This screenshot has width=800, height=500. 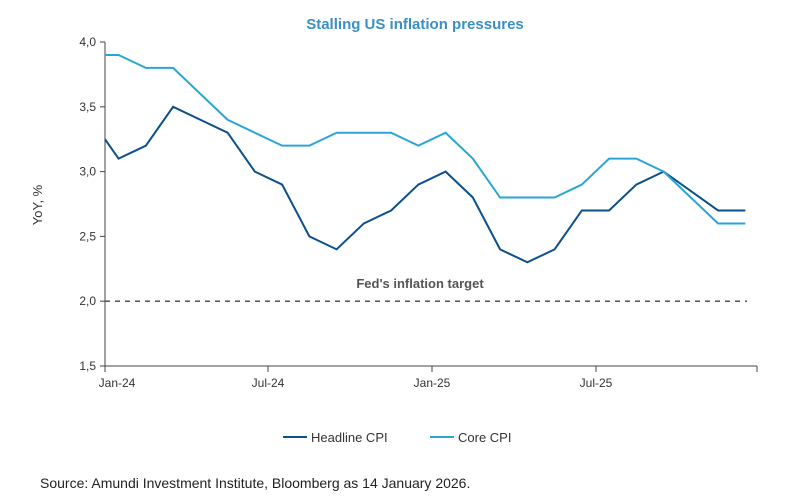 What do you see at coordinates (397, 437) in the screenshot?
I see `legend: Headline CPI Core CPI` at bounding box center [397, 437].